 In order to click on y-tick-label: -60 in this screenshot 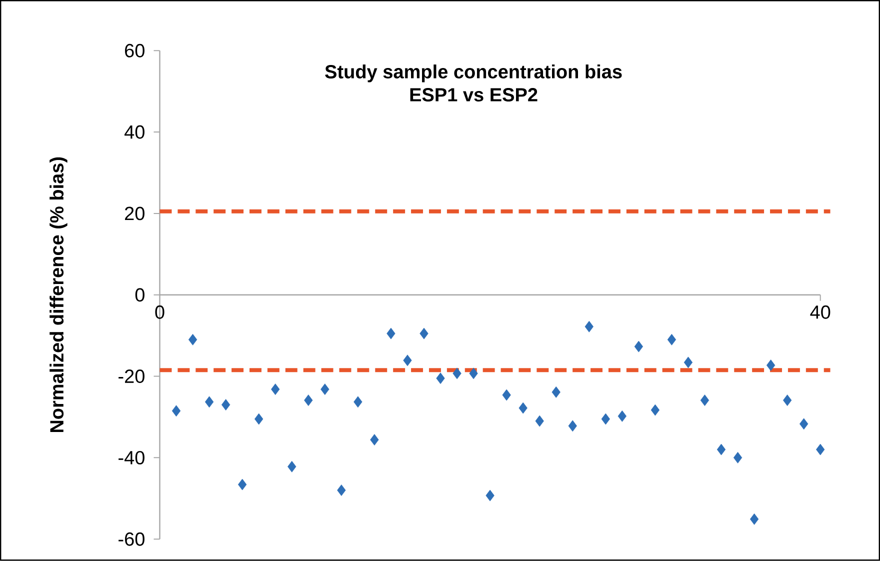, I will do `click(131, 539)`.